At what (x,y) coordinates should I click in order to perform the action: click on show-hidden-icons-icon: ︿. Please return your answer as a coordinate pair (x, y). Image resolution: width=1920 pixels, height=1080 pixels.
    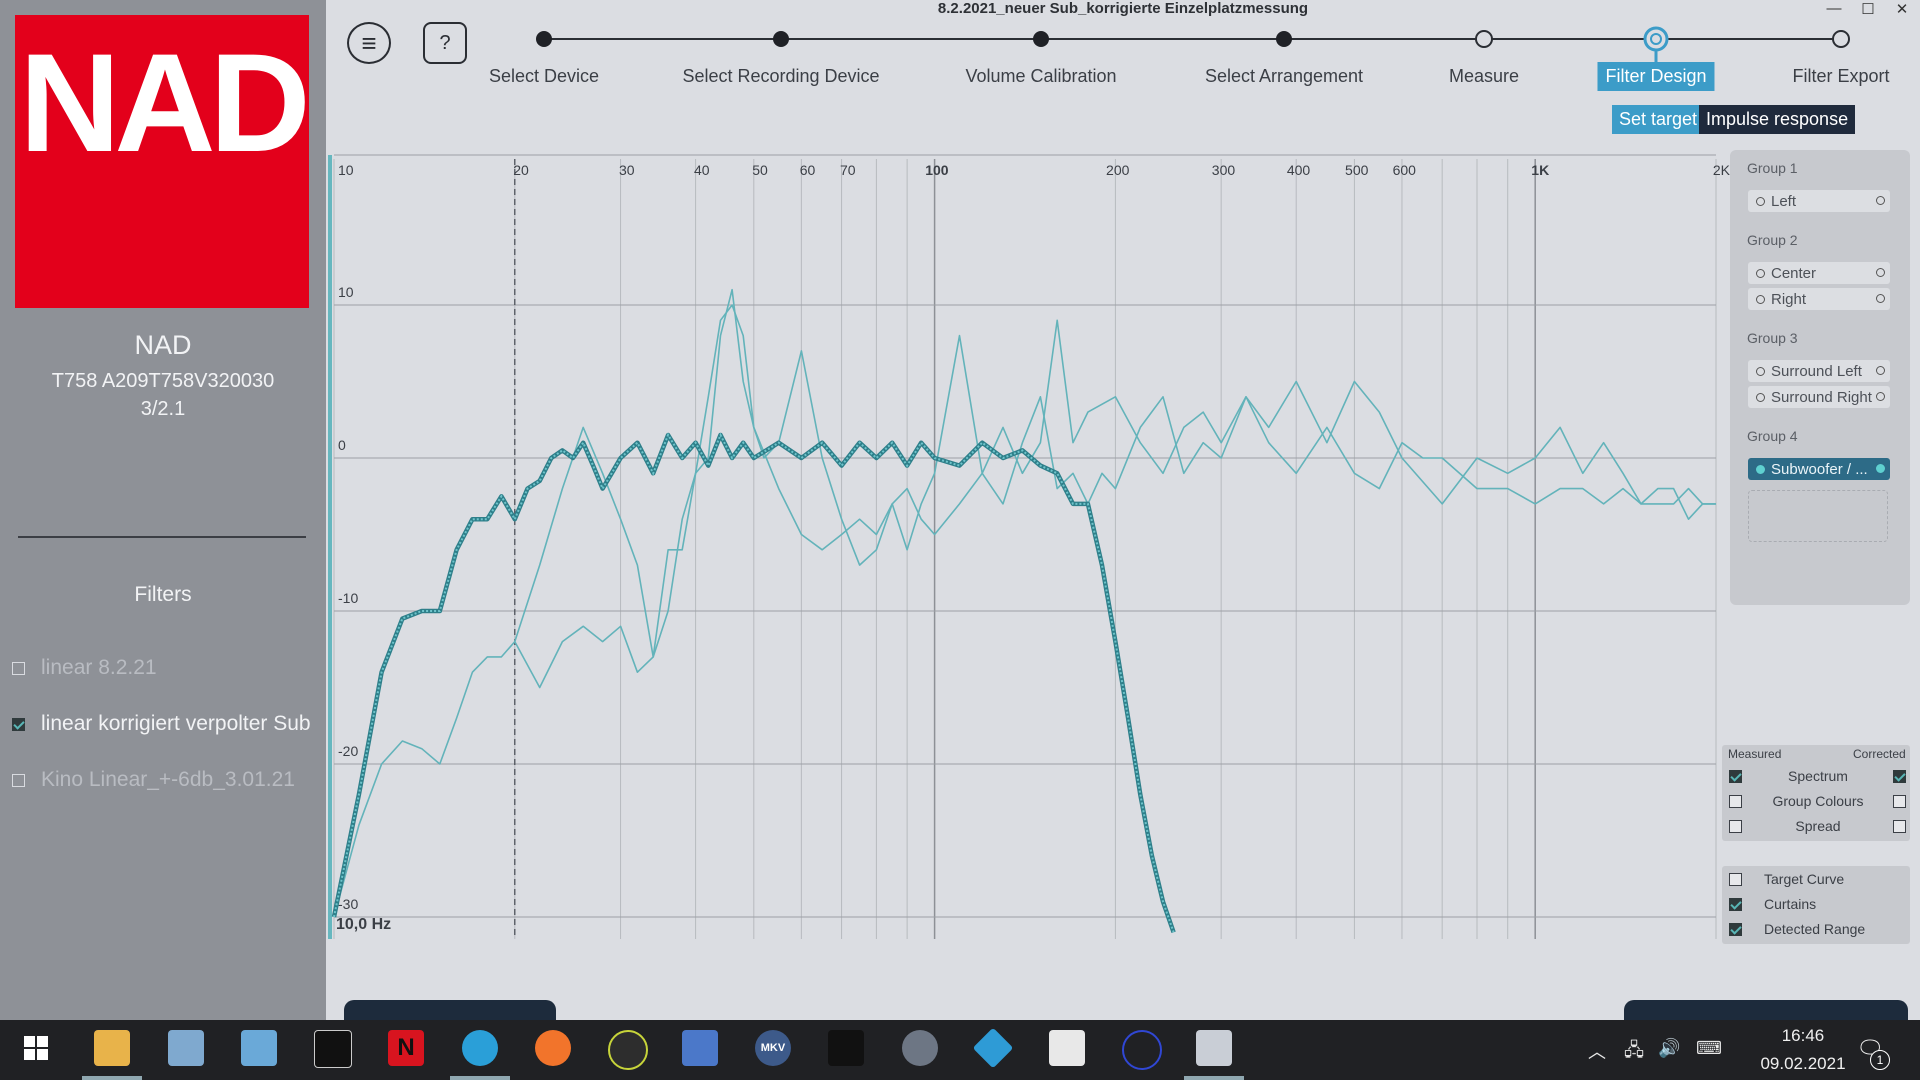
    Looking at the image, I should click on (1597, 1052).